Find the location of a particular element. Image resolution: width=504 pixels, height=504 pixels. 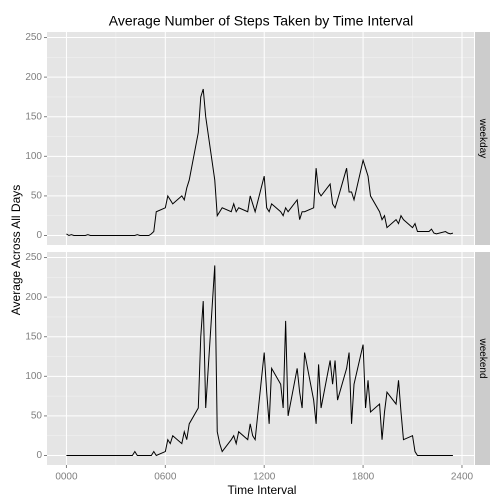

x-axis-label: Time Interval is located at coordinates (262, 490).